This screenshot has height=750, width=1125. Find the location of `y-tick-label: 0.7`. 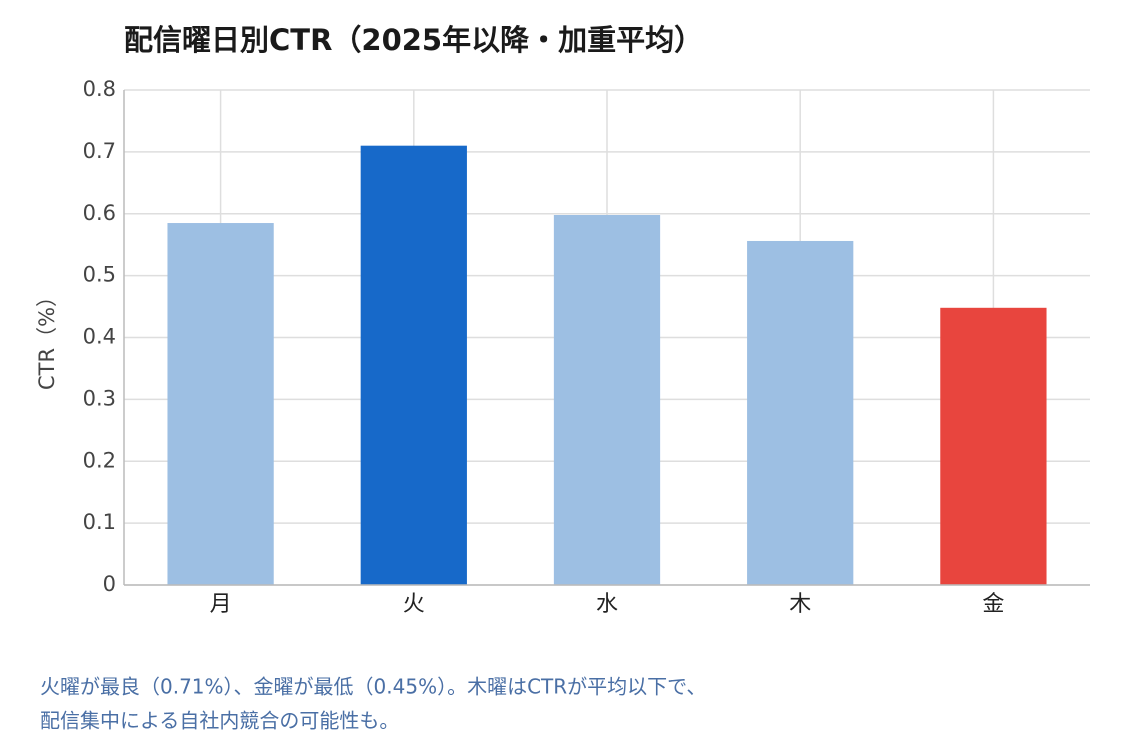

y-tick-label: 0.7 is located at coordinates (99, 151).